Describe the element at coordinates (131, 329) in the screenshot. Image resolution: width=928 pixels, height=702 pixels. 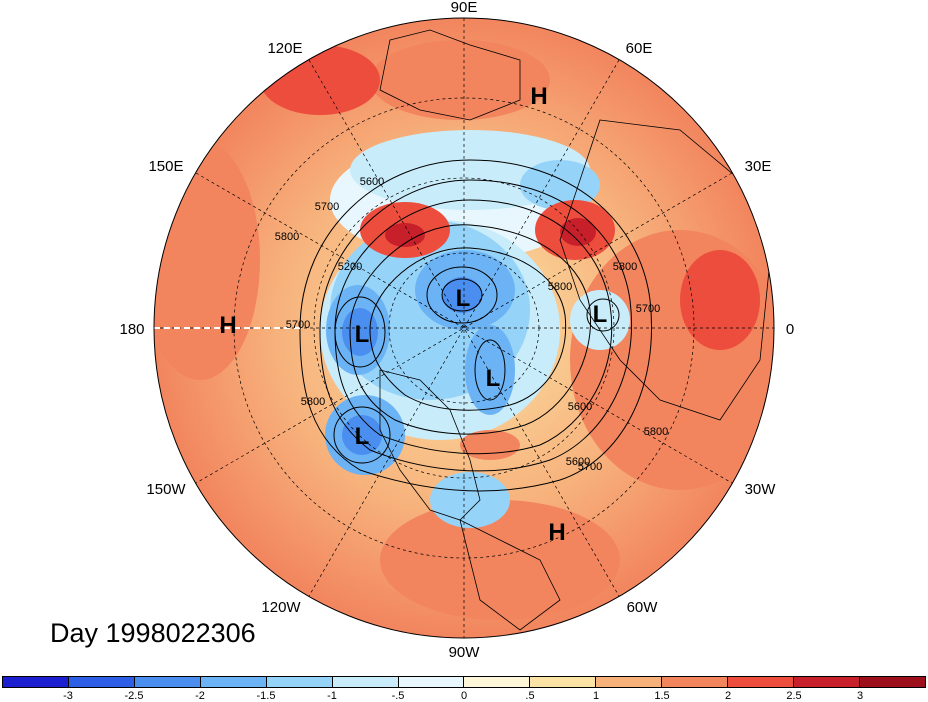
I see `longitude-label: 180` at that location.